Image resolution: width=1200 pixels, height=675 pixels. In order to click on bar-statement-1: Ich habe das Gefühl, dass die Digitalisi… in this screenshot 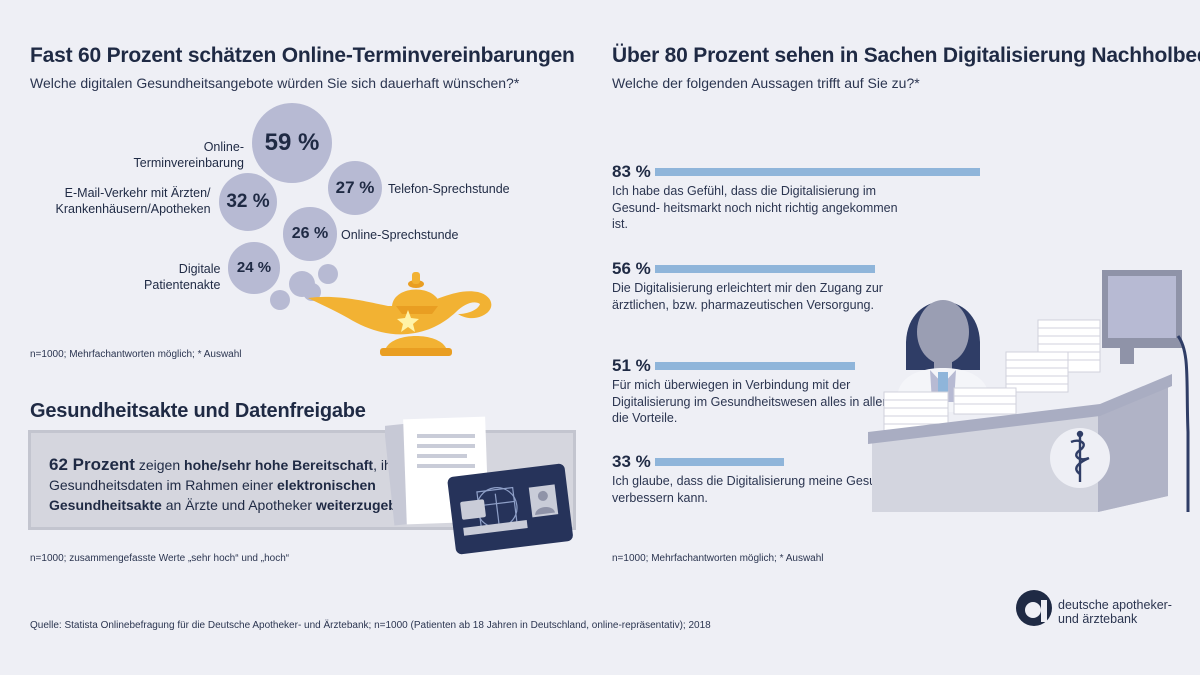, I will do `click(755, 207)`.